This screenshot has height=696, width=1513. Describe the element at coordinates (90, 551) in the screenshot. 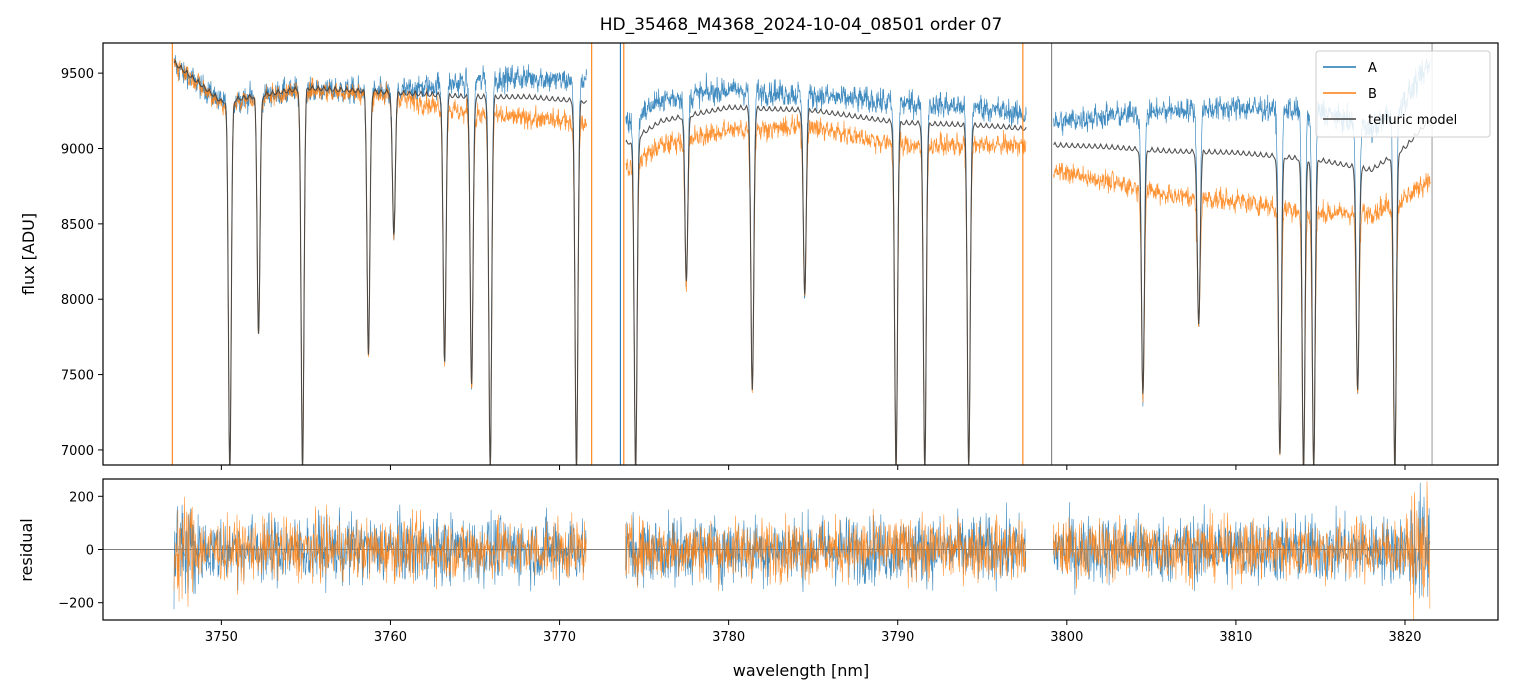

I see `residual-ytick-label: 0` at that location.